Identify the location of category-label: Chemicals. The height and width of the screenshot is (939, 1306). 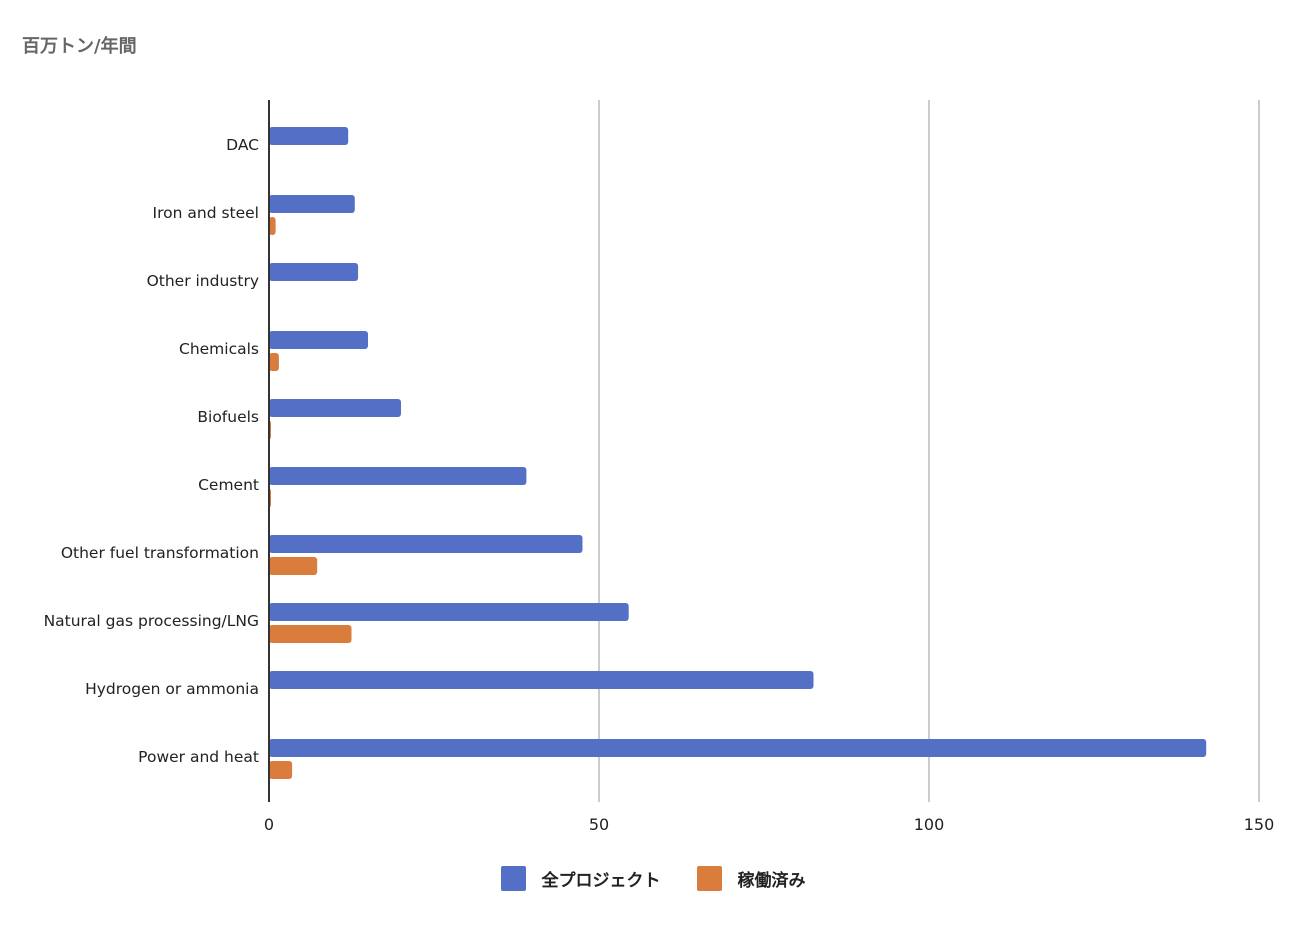
(219, 349).